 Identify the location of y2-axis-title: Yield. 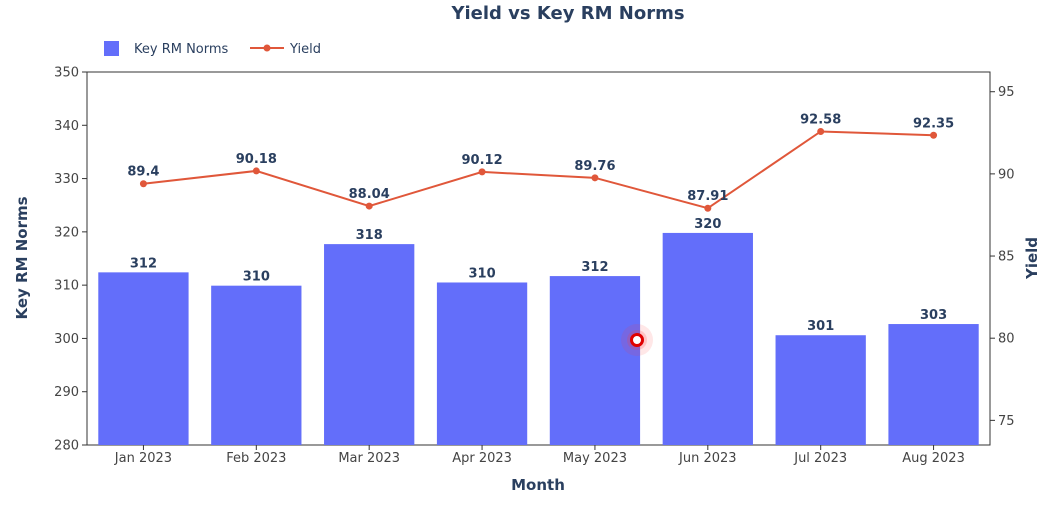
(1032, 258).